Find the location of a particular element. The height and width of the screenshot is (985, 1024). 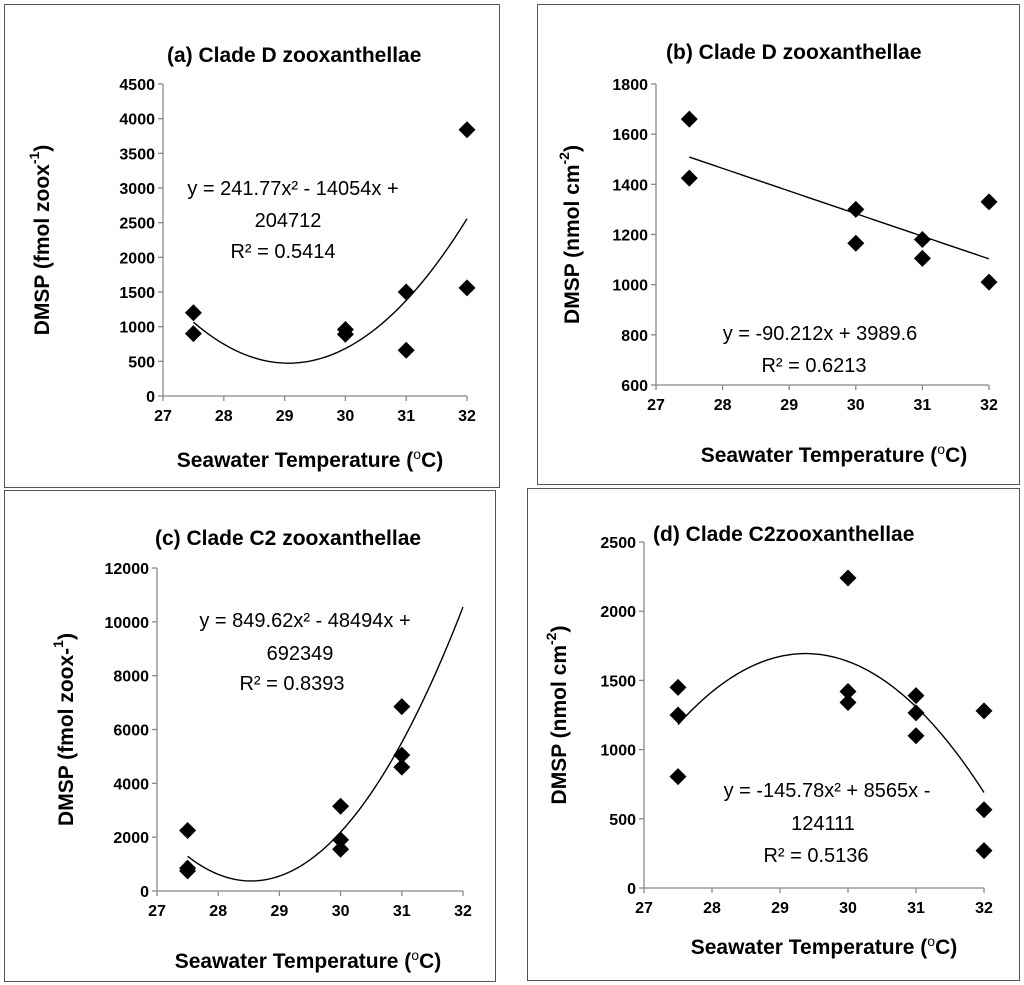

chart-title: (c) Clade C2 zooxanthellae is located at coordinates (288, 538).